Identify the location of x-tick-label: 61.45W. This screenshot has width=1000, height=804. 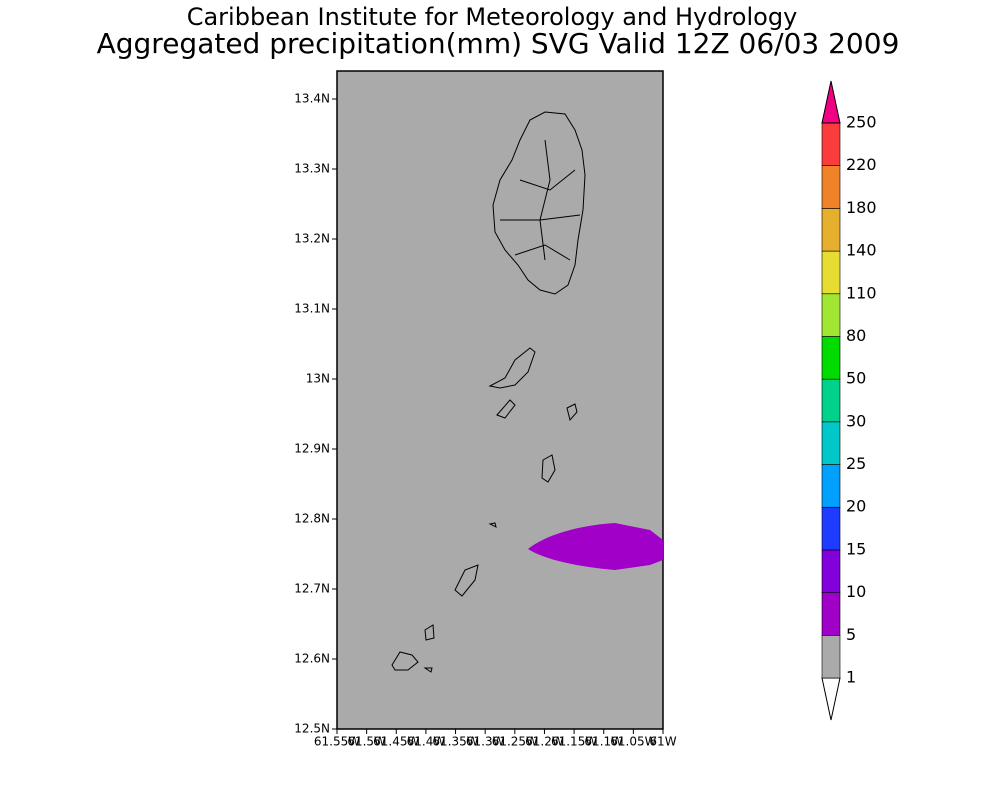
(396, 742).